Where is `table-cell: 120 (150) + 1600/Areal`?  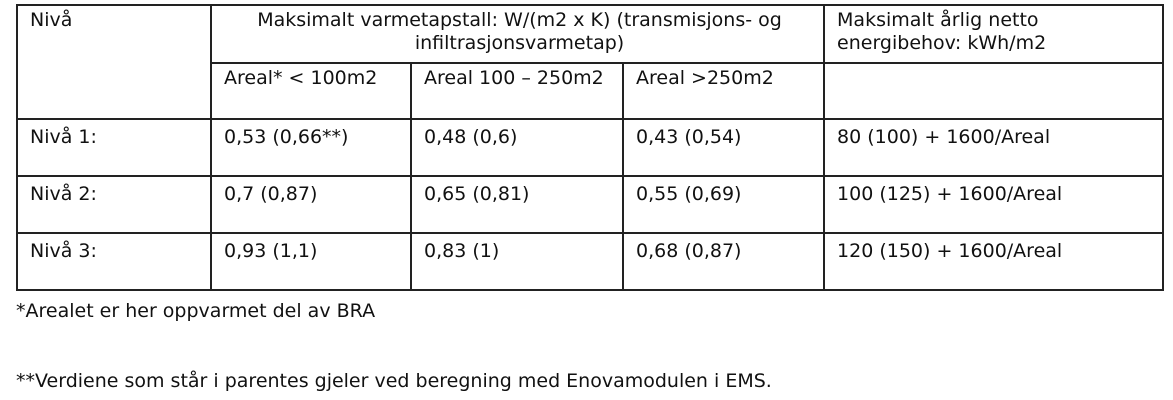
table-cell: 120 (150) + 1600/Areal is located at coordinates (994, 261).